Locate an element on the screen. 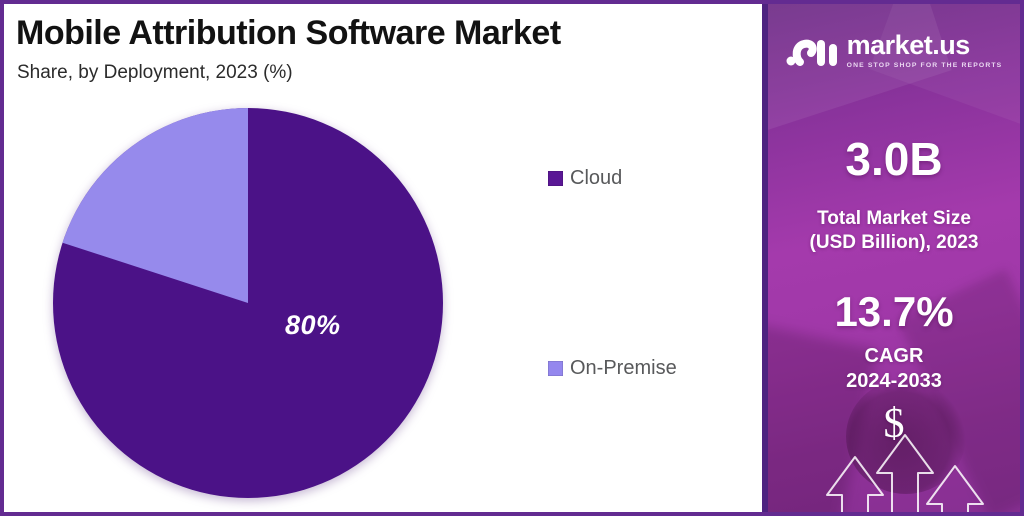  growth-arrow-middle-icon is located at coordinates (905, 473).